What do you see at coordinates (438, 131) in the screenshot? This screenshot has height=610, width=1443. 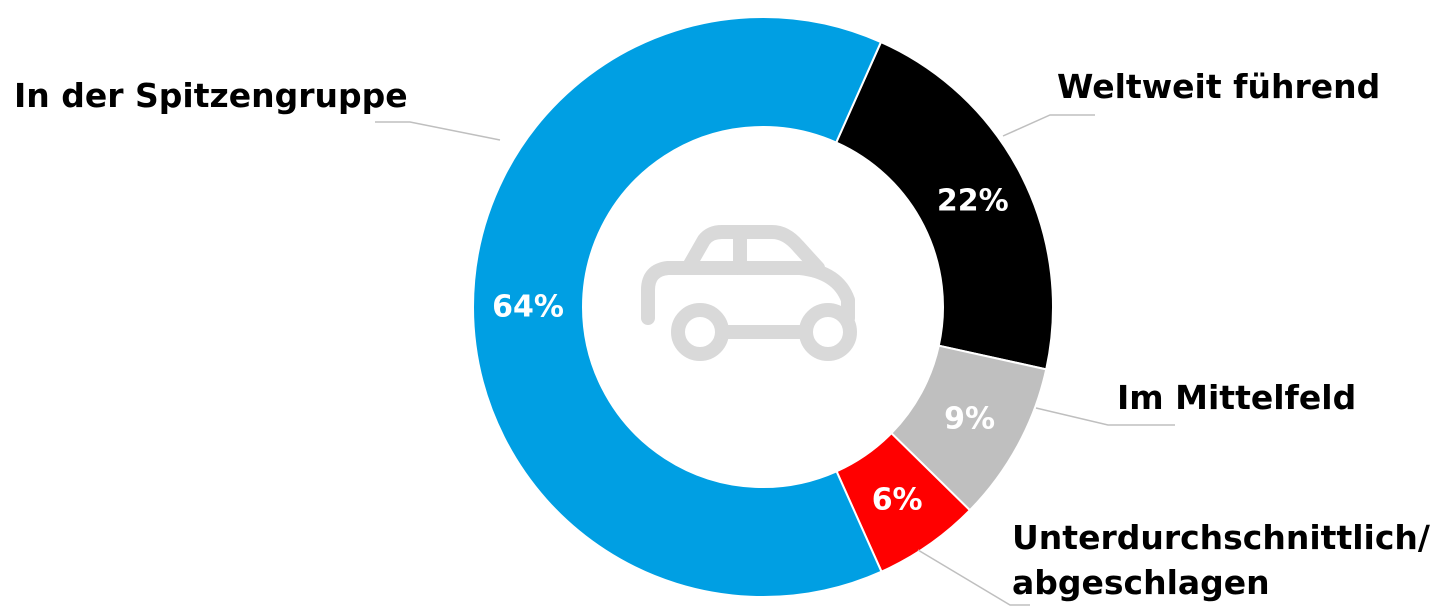 I see `leader-line-spitzengruppe` at bounding box center [438, 131].